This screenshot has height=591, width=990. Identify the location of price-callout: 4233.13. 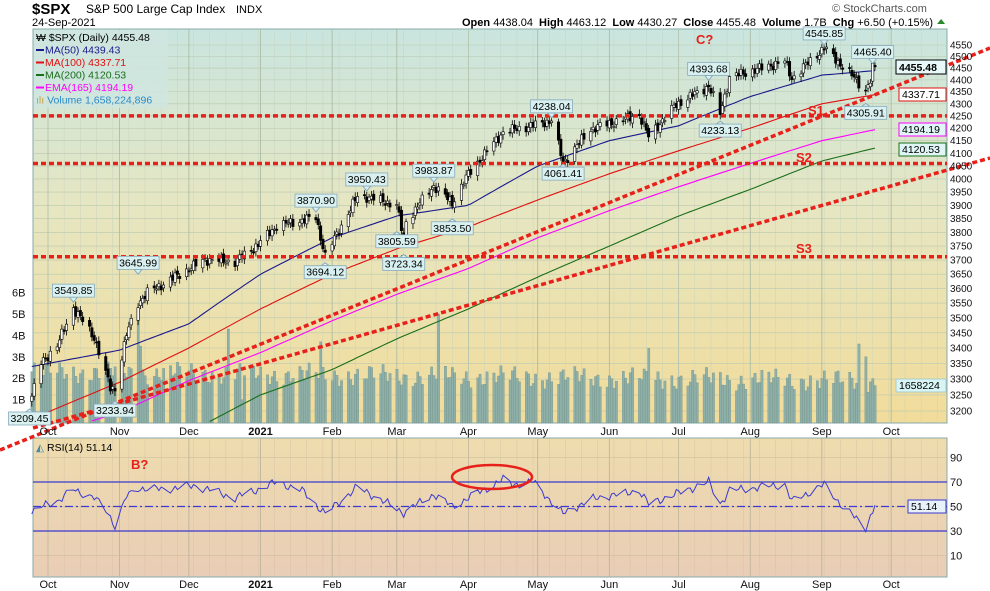
(720, 129).